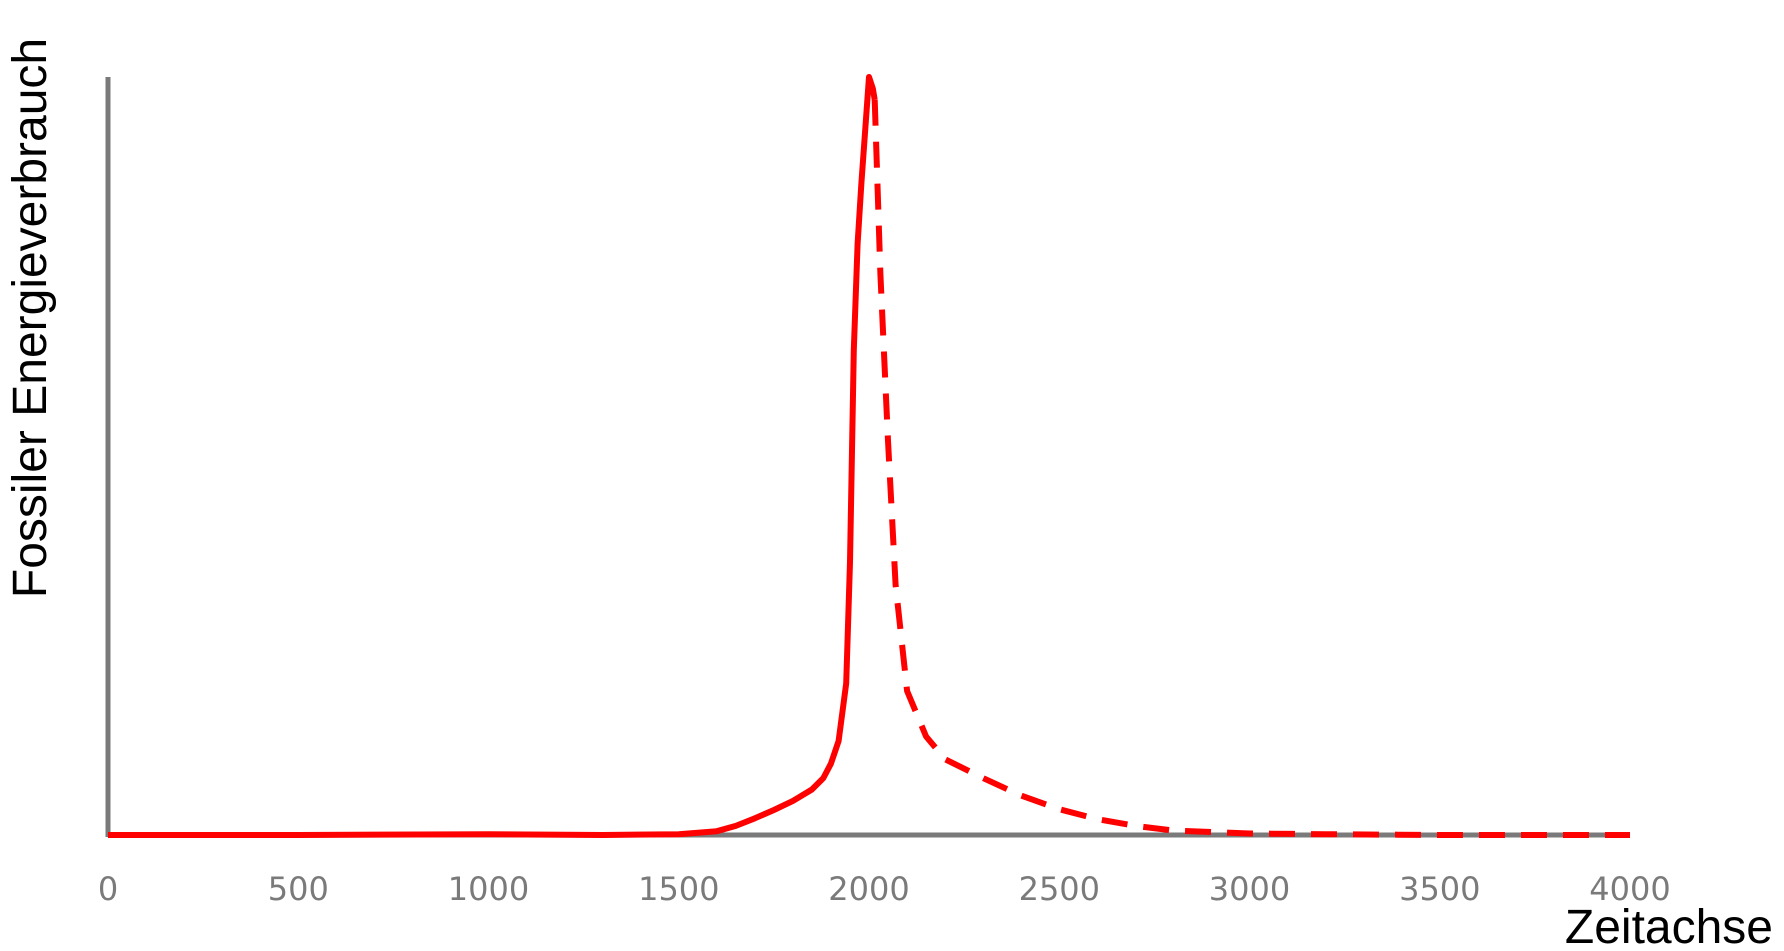  I want to click on x-tick-label: 4000, so click(1629, 889).